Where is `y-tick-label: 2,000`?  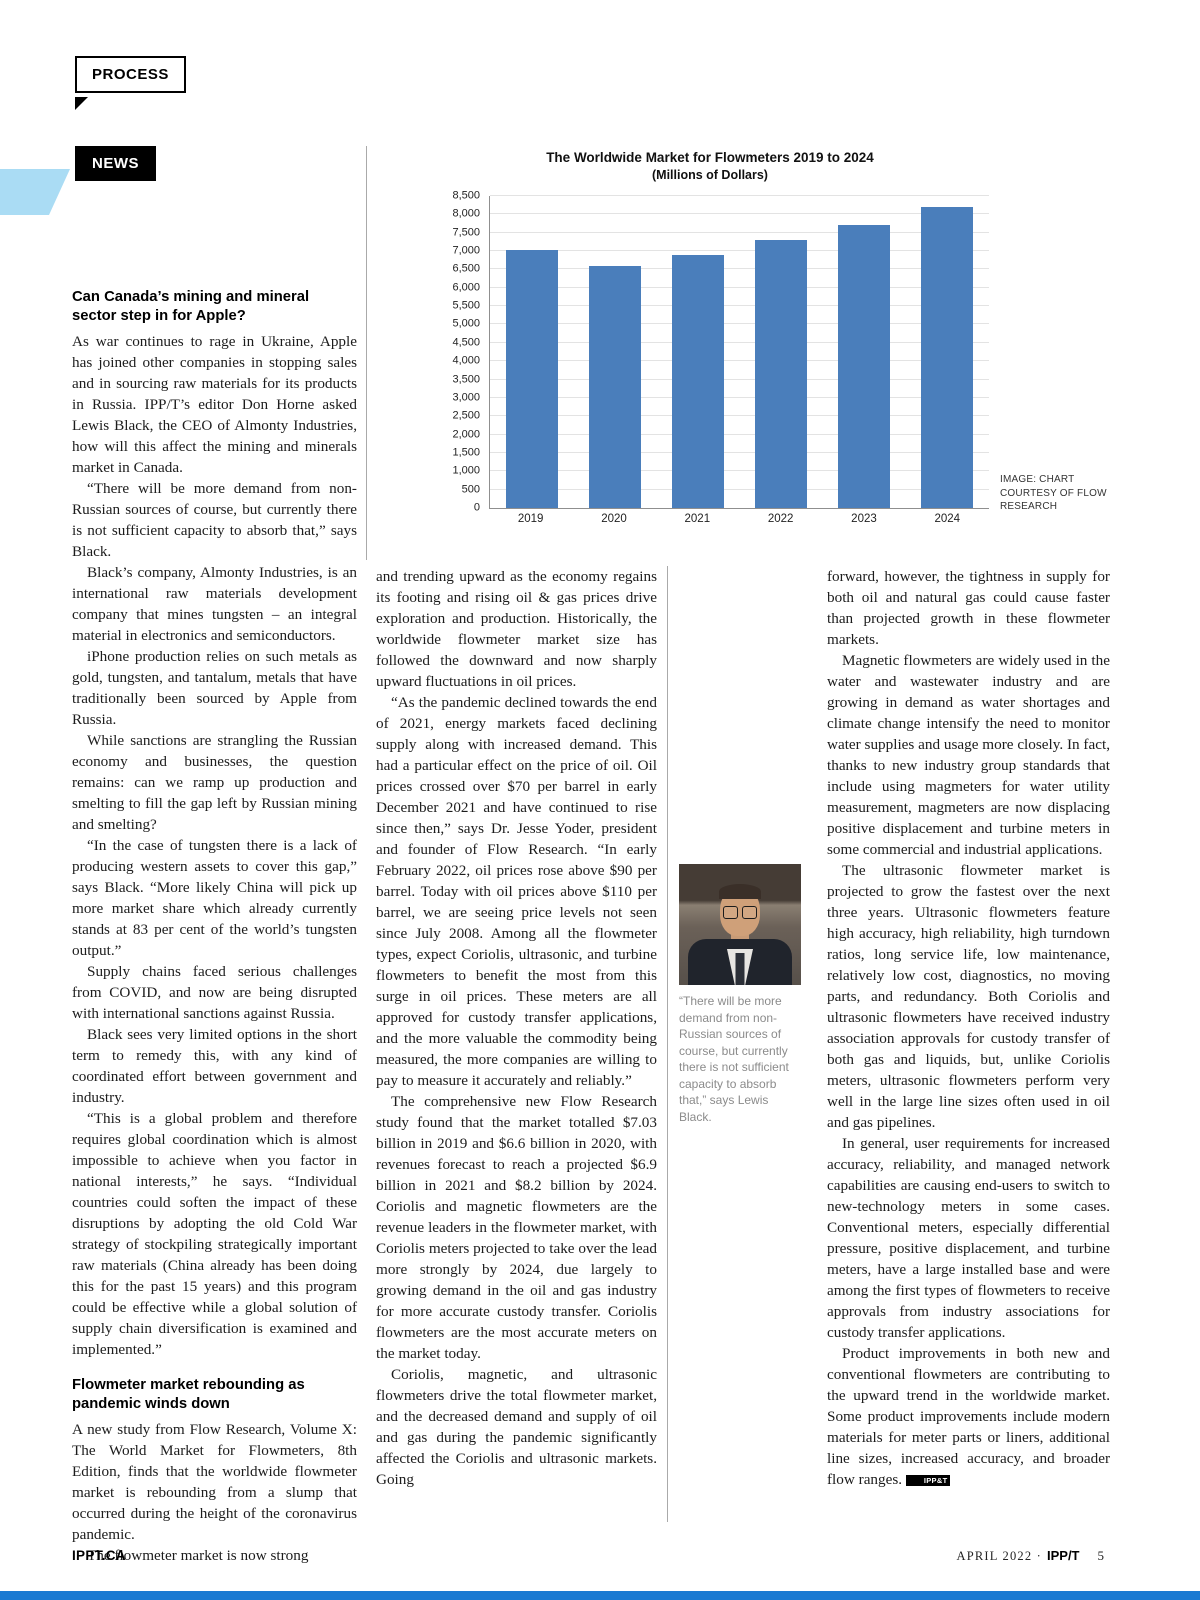 y-tick-label: 2,000 is located at coordinates (466, 434).